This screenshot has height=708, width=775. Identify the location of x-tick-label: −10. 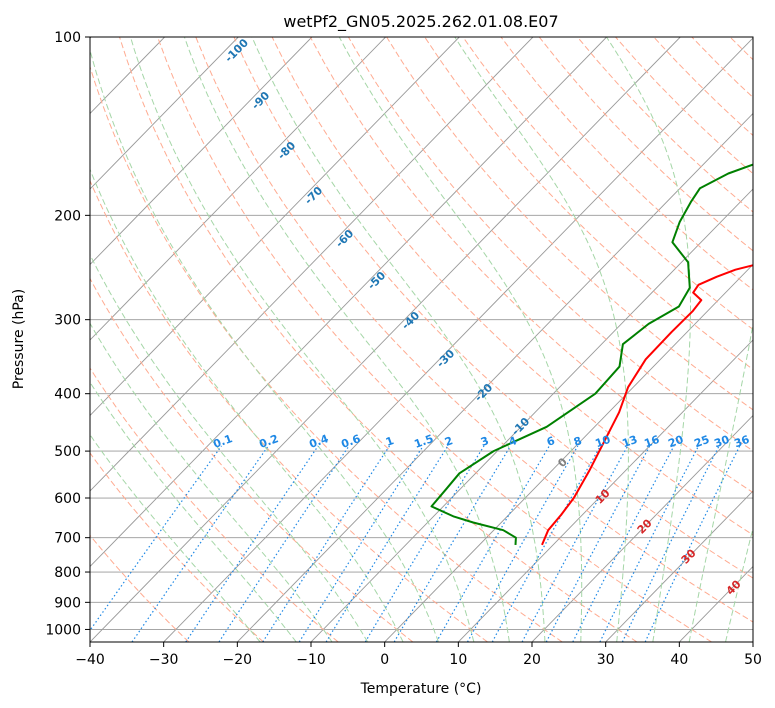
(311, 660).